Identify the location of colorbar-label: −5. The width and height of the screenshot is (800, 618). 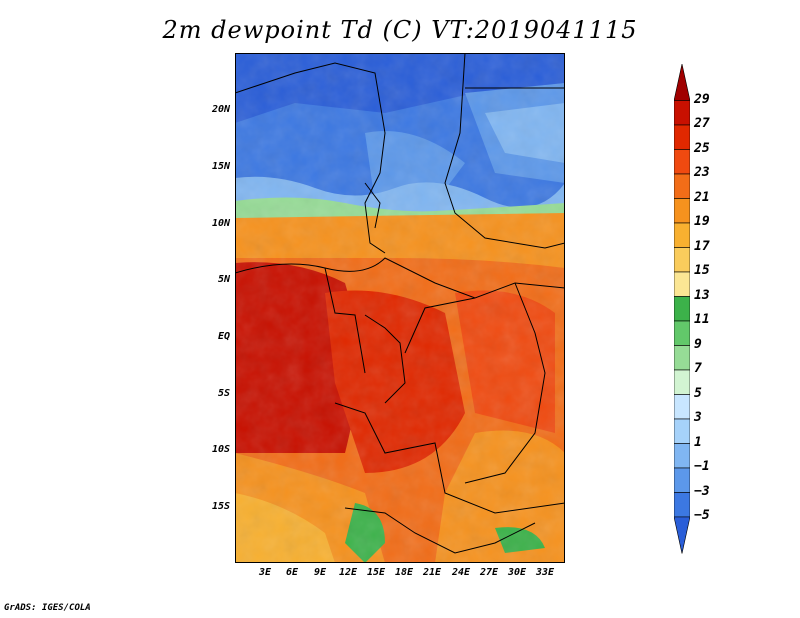
(702, 515).